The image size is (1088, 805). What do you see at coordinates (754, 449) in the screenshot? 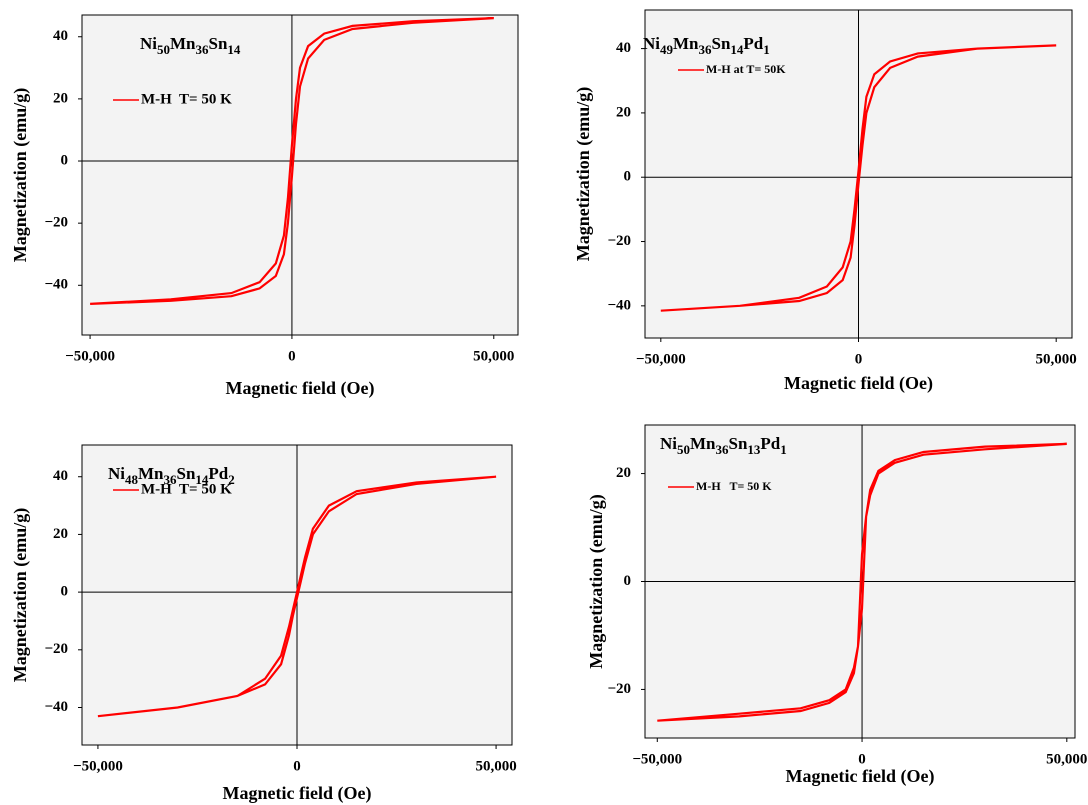
I see `title-subscript: 13` at bounding box center [754, 449].